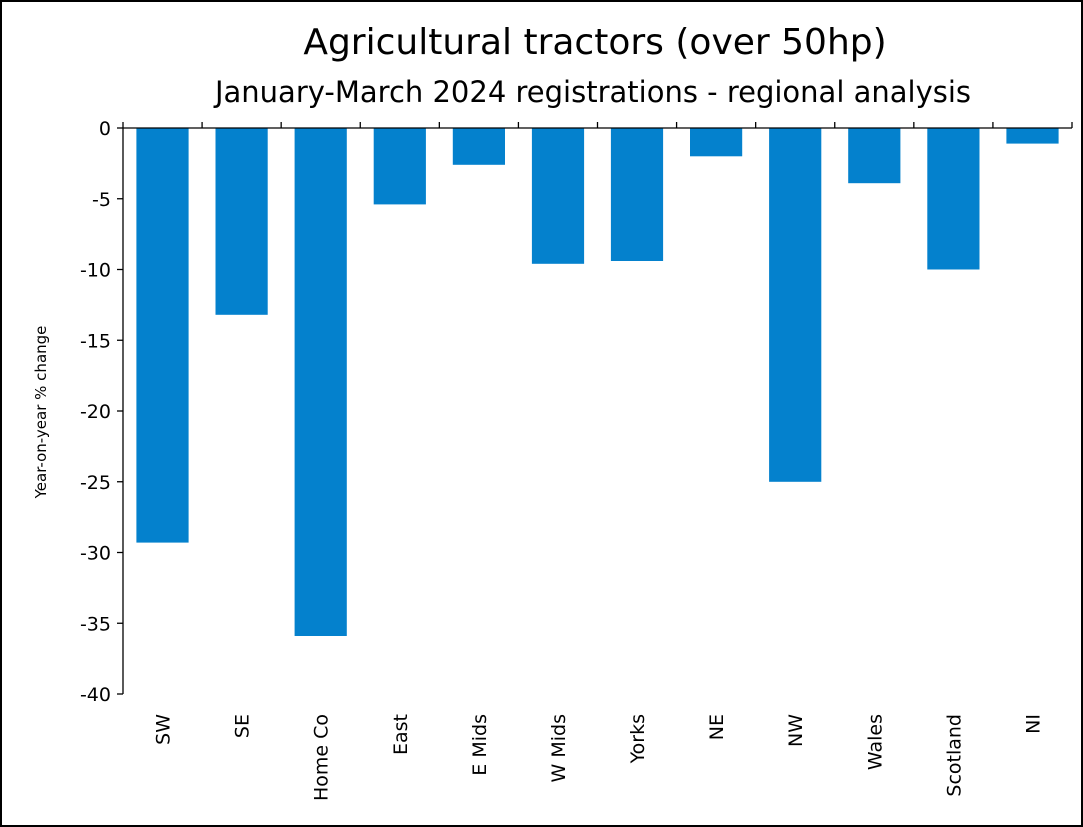 This screenshot has height=827, width=1083. What do you see at coordinates (95, 695) in the screenshot?
I see `y-tick-label: -40` at bounding box center [95, 695].